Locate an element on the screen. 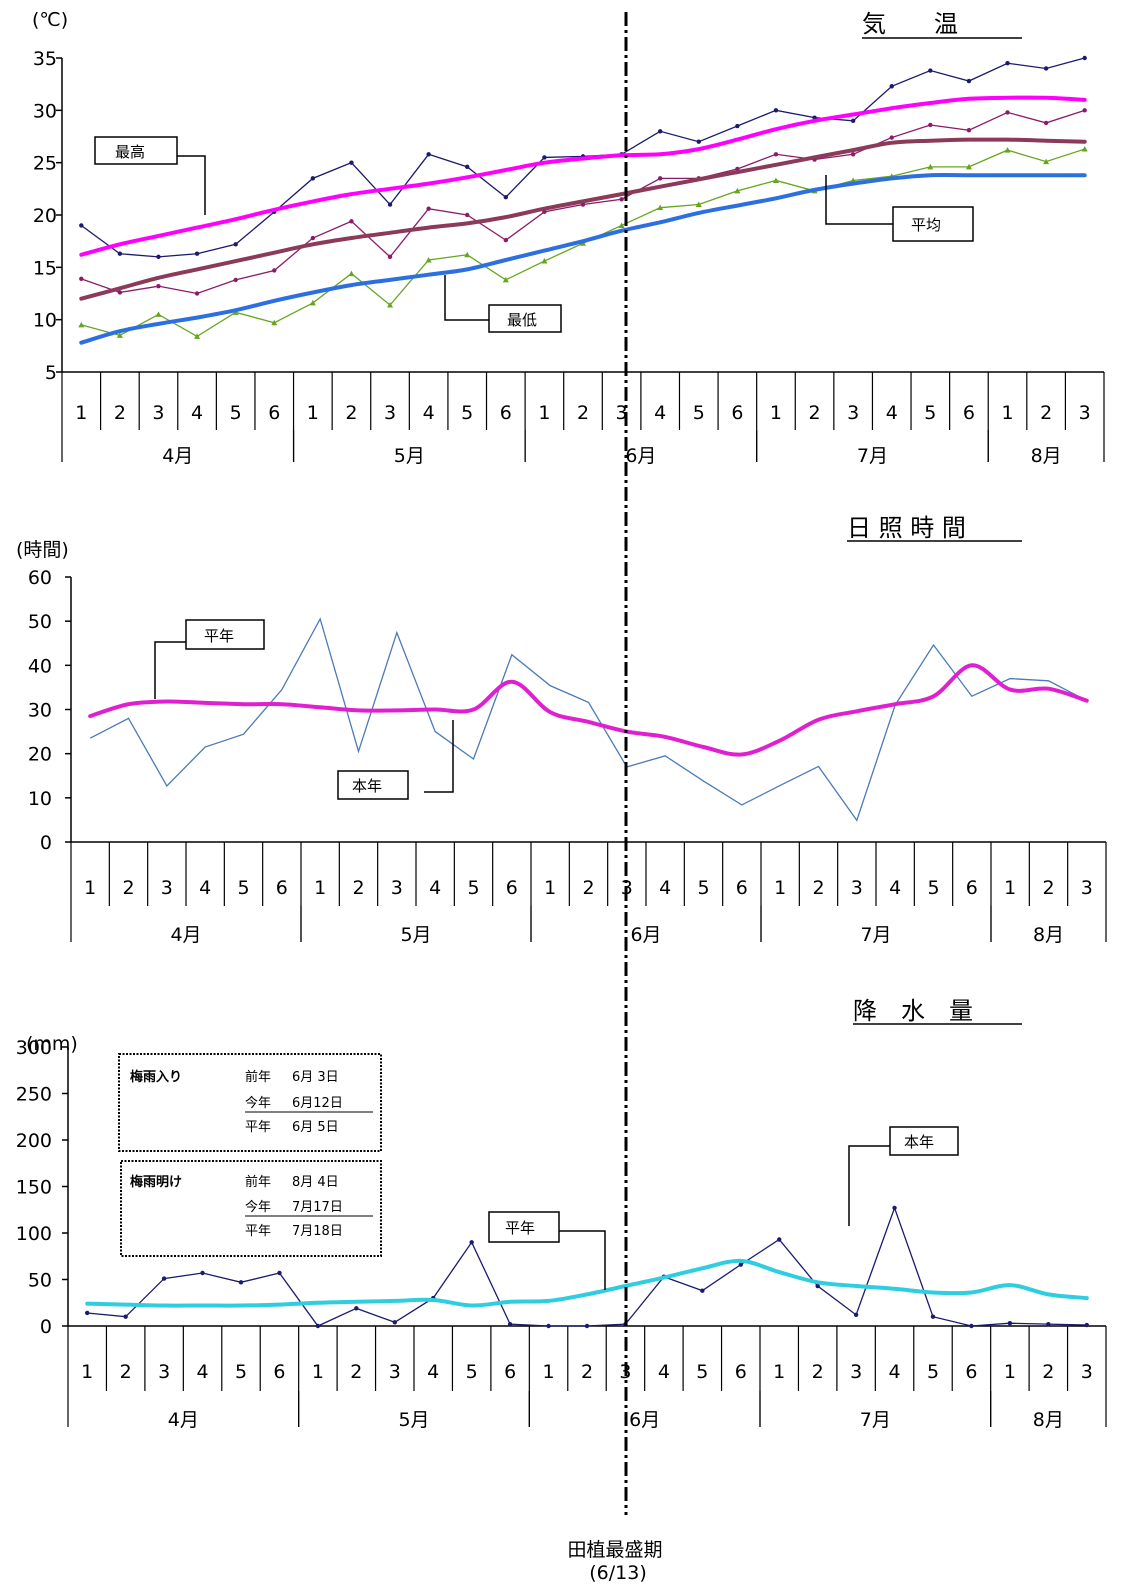 The height and width of the screenshot is (1587, 1122). x-month-label: 8月 is located at coordinates (1048, 935).